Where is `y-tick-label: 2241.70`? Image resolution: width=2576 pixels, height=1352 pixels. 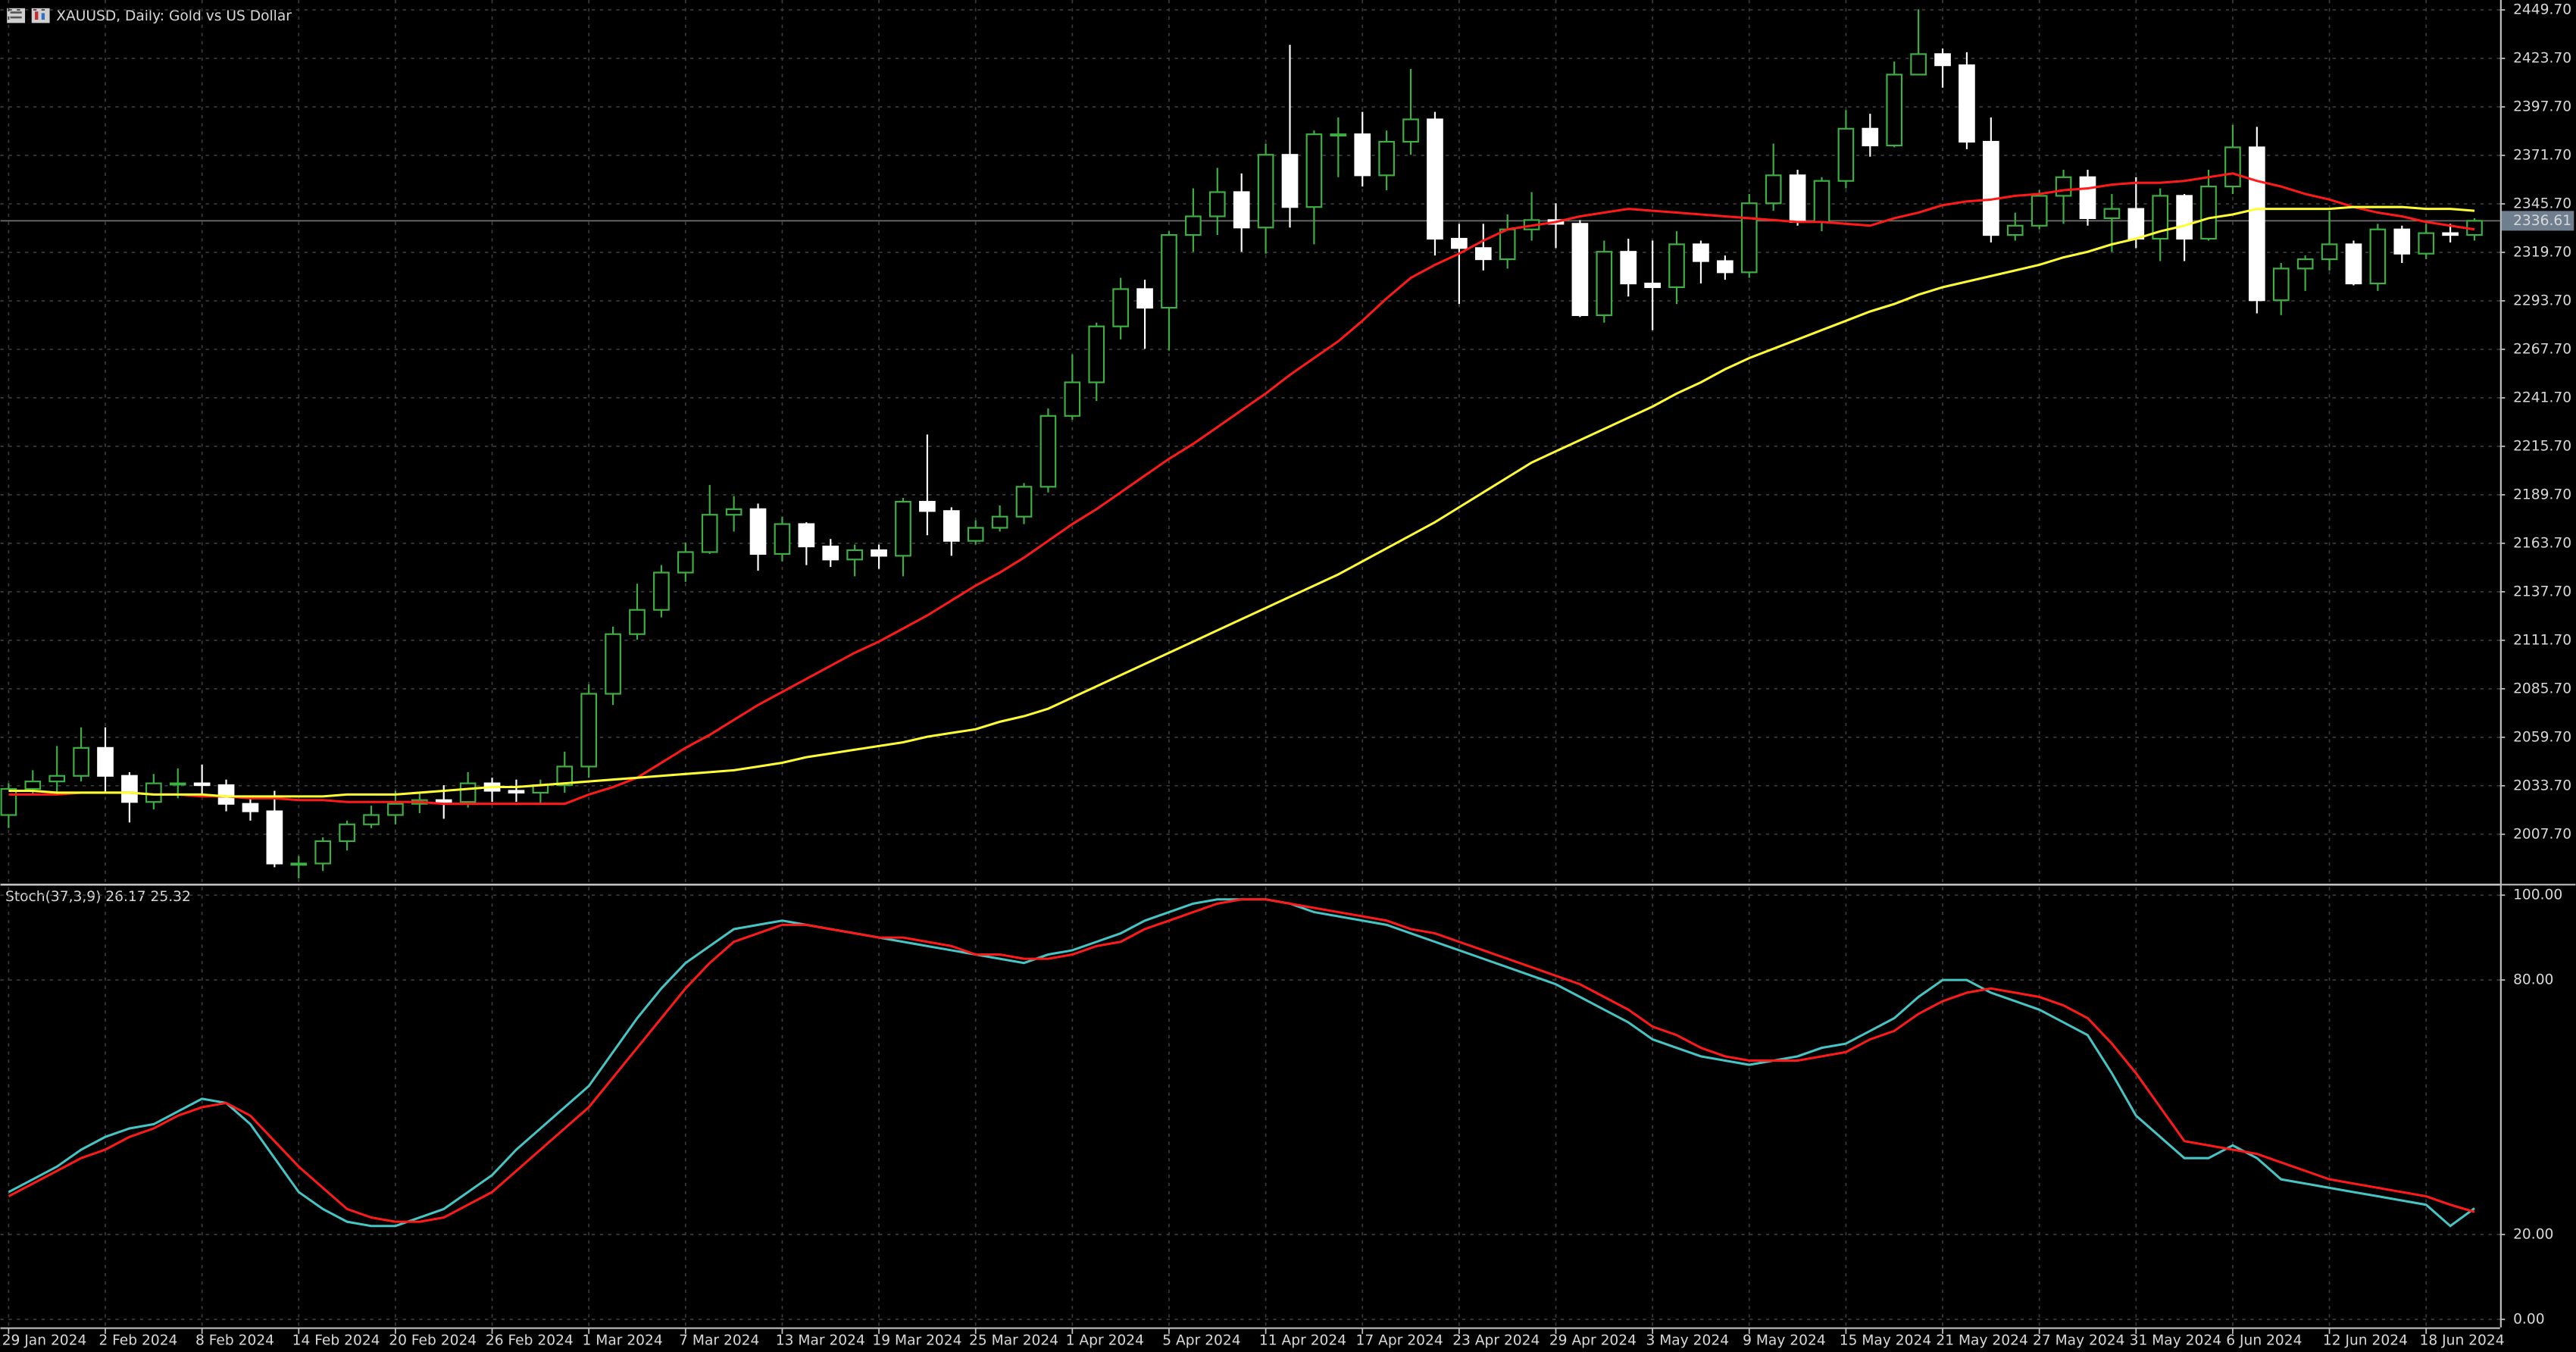 y-tick-label: 2241.70 is located at coordinates (2542, 397).